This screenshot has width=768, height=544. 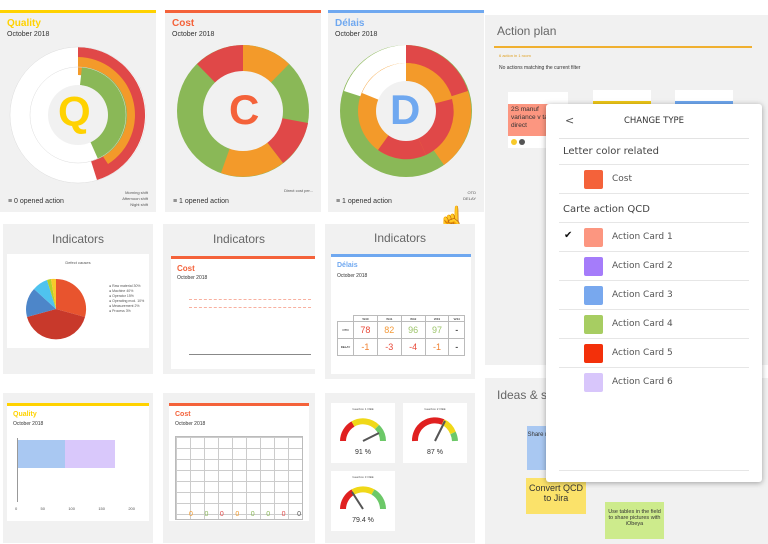 I want to click on delais-subtitle: October 2018, so click(x=356, y=34).